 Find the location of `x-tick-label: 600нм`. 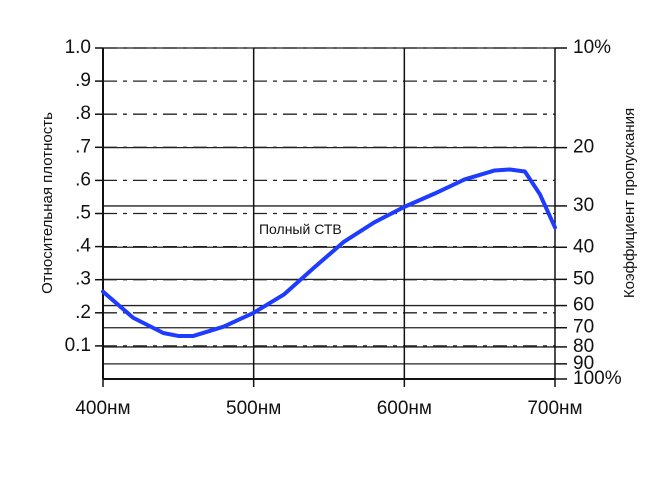

x-tick-label: 600нм is located at coordinates (404, 408).